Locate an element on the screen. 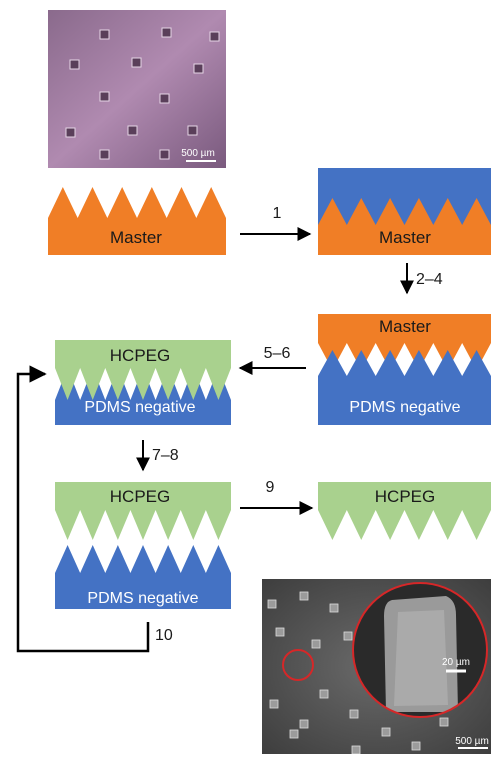 Image resolution: width=491 pixels, height=759 pixels. pdms-label-3: PDMS negative is located at coordinates (142, 598).